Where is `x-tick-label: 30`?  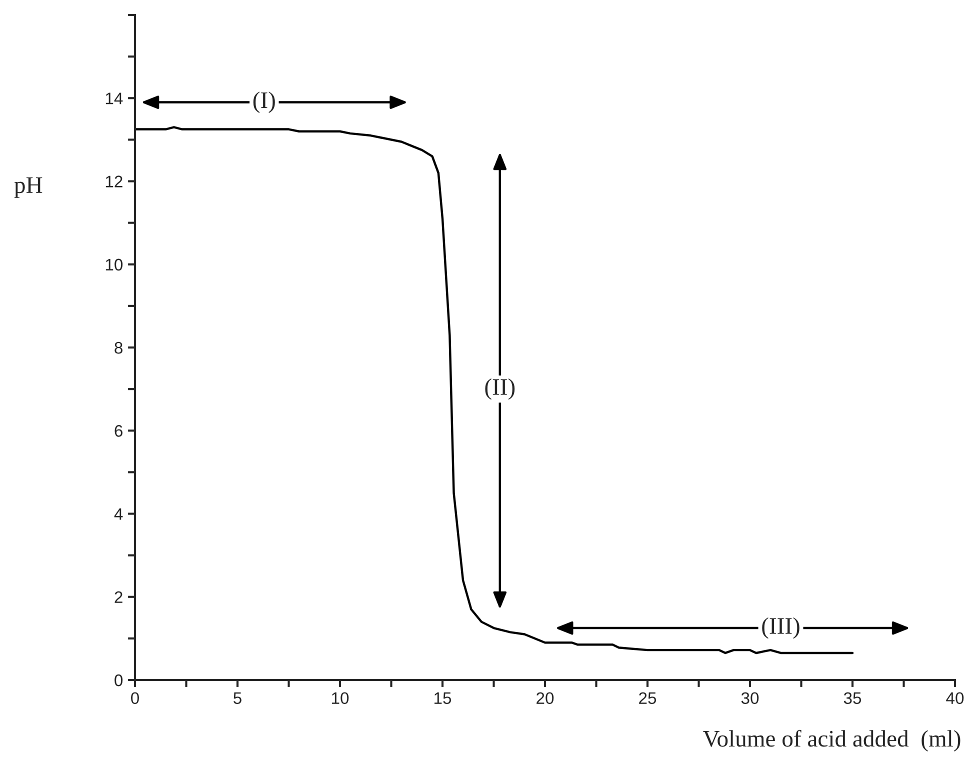
x-tick-label: 30 is located at coordinates (750, 698).